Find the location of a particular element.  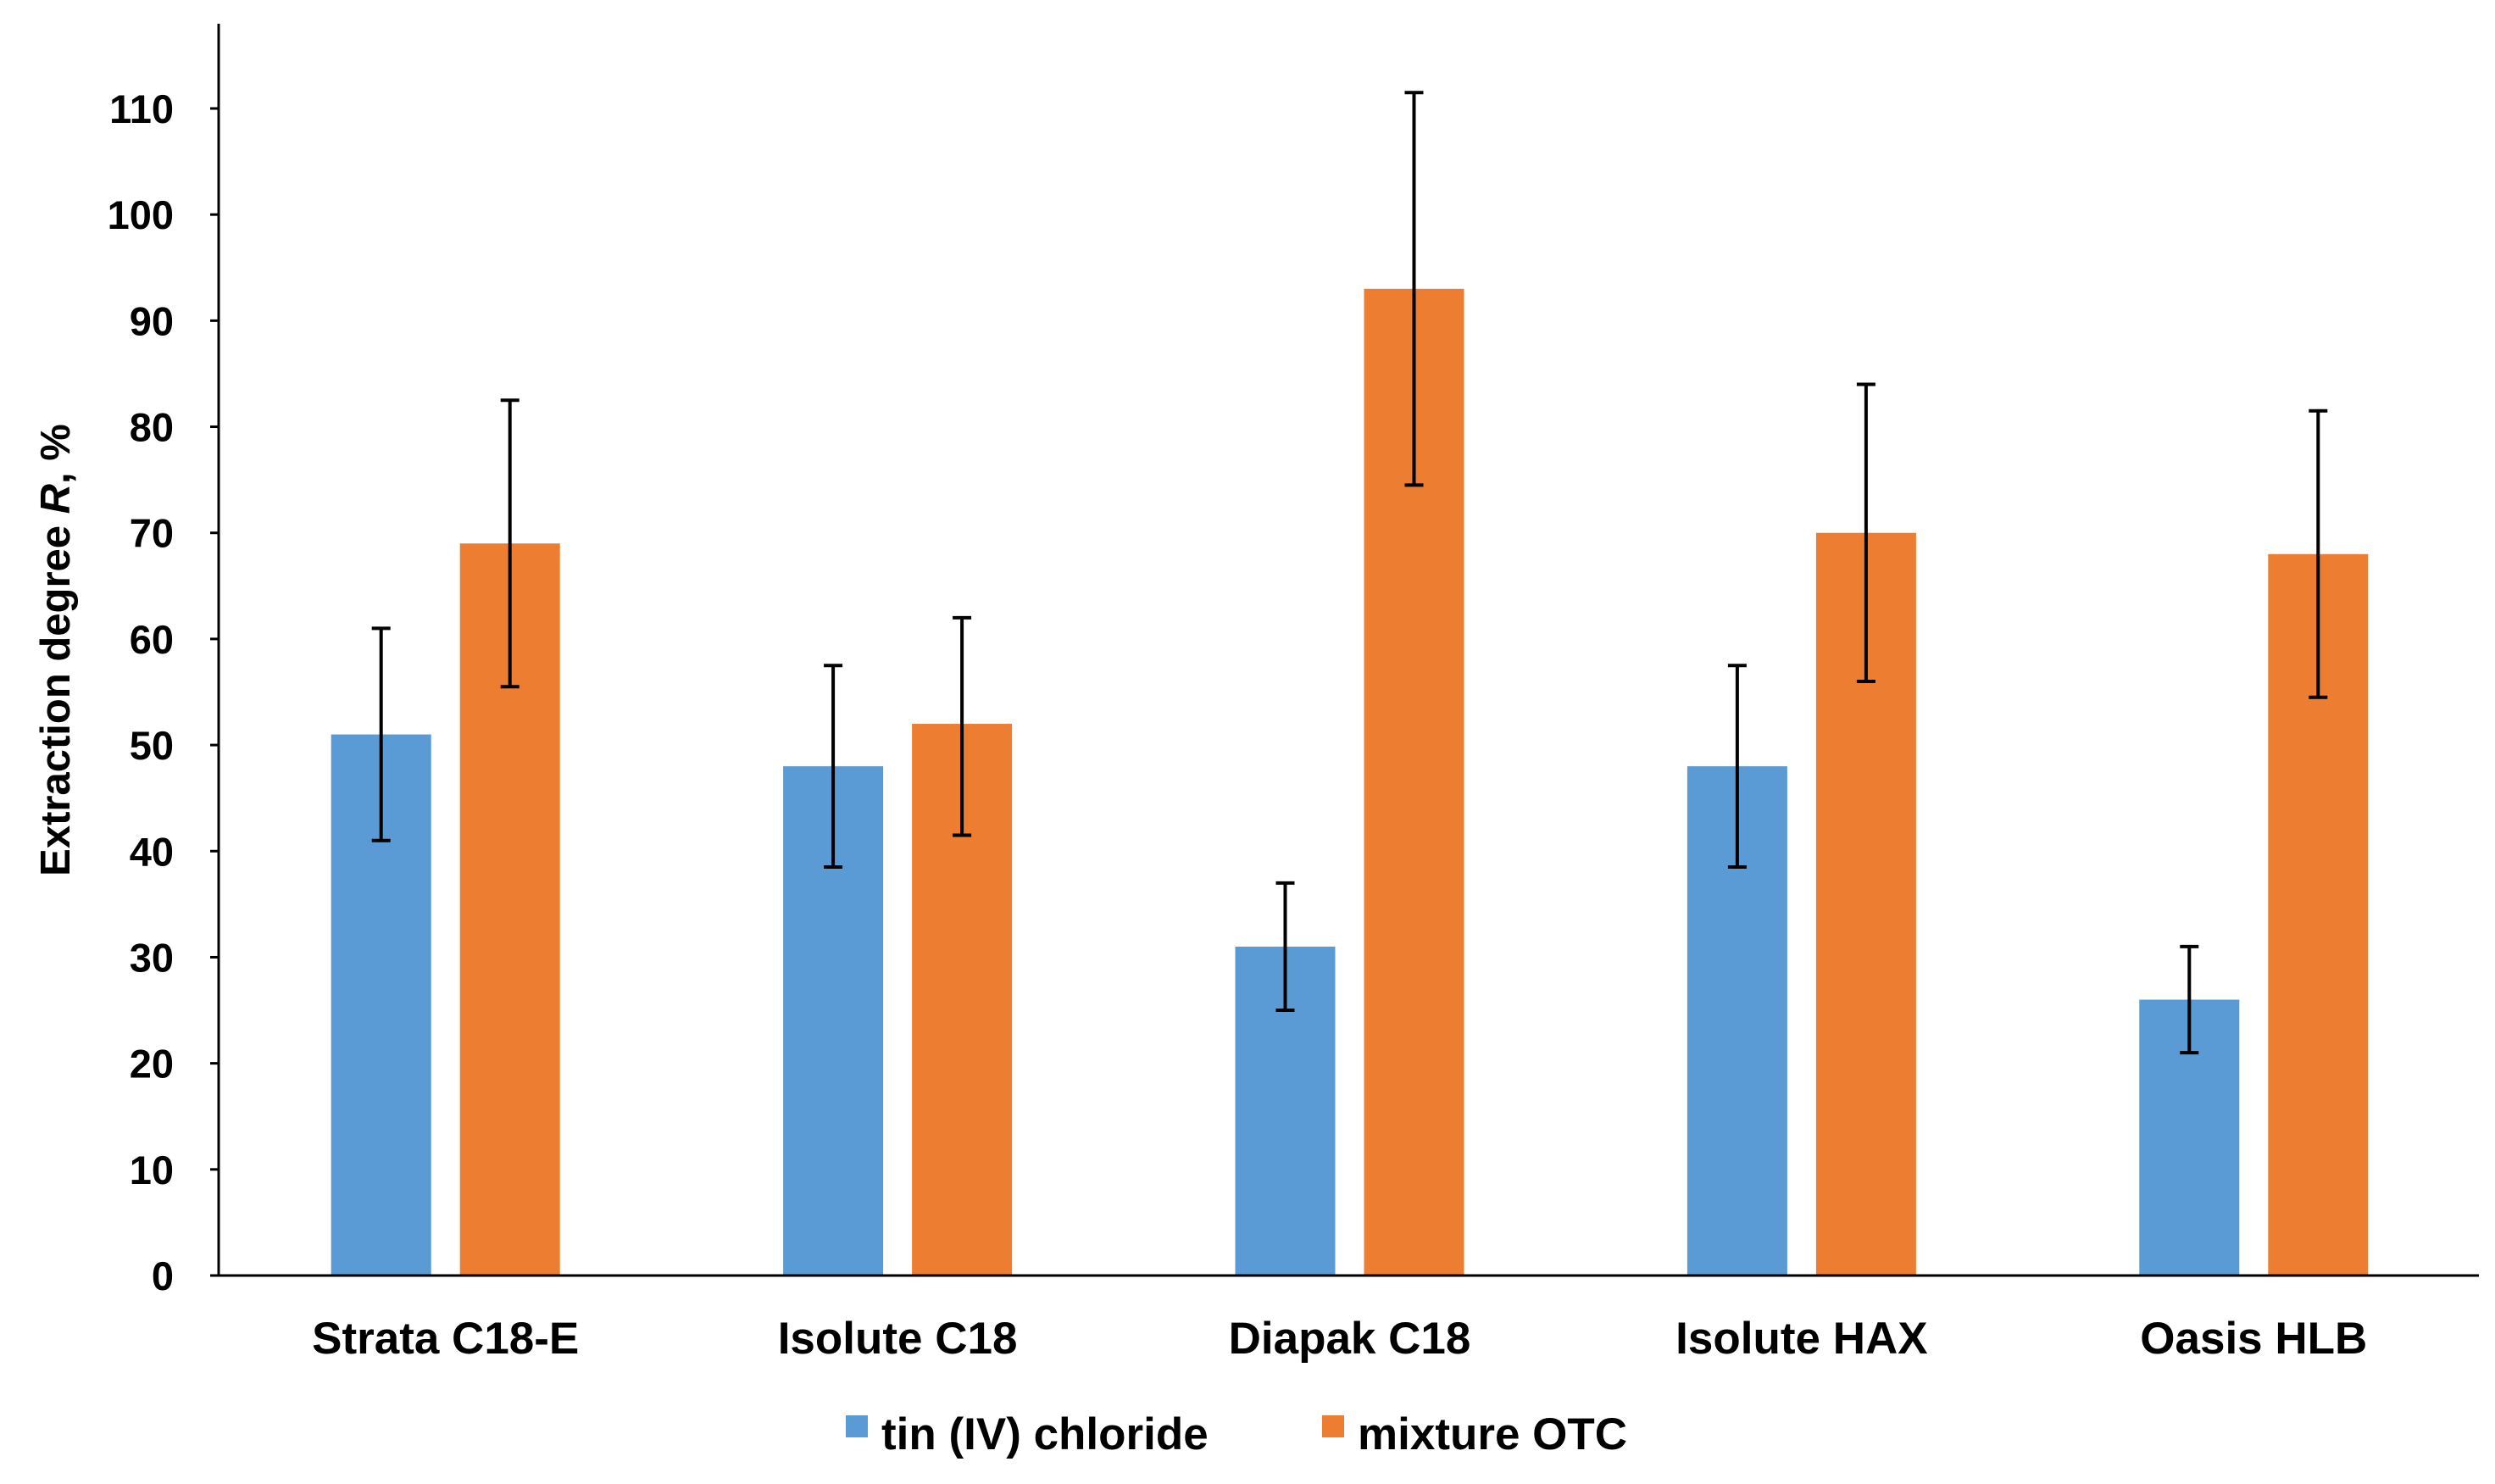

y-tick-label-110: 110 is located at coordinates (141, 109).